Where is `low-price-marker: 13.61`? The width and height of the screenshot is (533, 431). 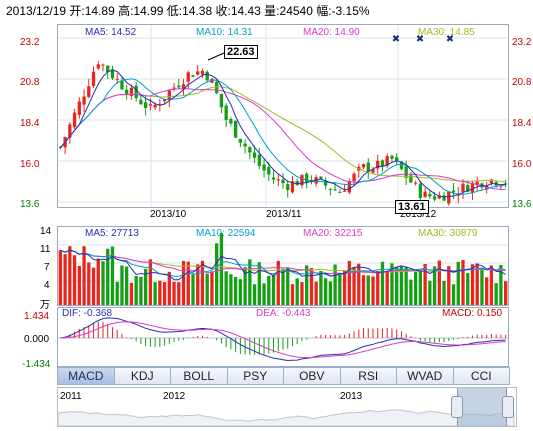 low-price-marker: 13.61 is located at coordinates (412, 207).